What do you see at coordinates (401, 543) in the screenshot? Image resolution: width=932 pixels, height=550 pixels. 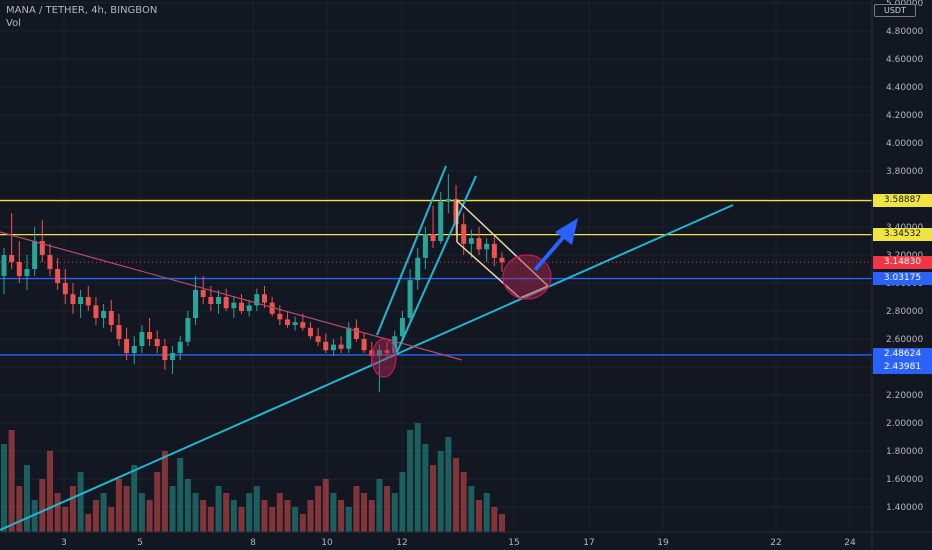 I see `x-tick-label: 12` at bounding box center [401, 543].